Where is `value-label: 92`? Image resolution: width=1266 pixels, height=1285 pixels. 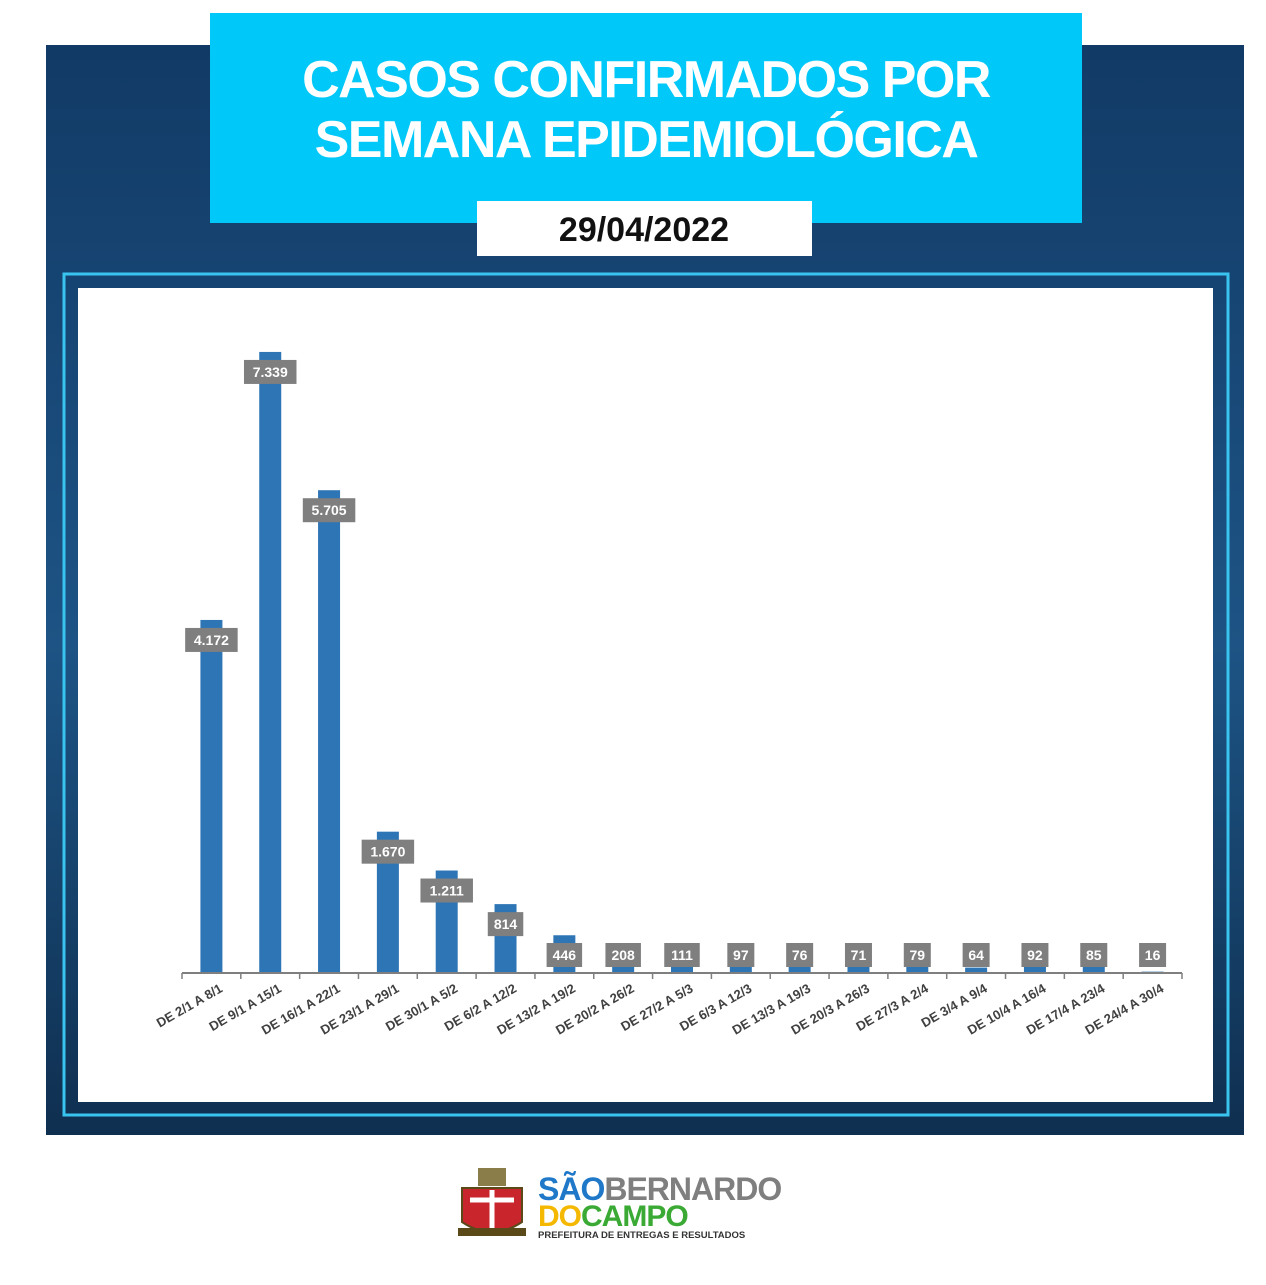
value-label: 92 is located at coordinates (1035, 955).